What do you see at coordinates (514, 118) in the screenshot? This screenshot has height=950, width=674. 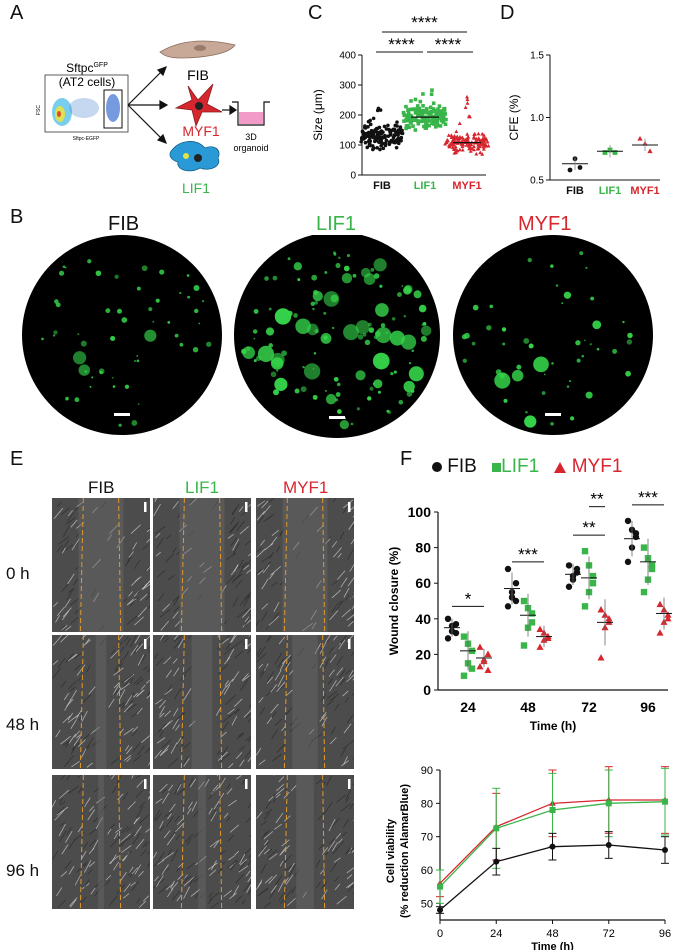 I see `y-axis-label: CFE (%)` at bounding box center [514, 118].